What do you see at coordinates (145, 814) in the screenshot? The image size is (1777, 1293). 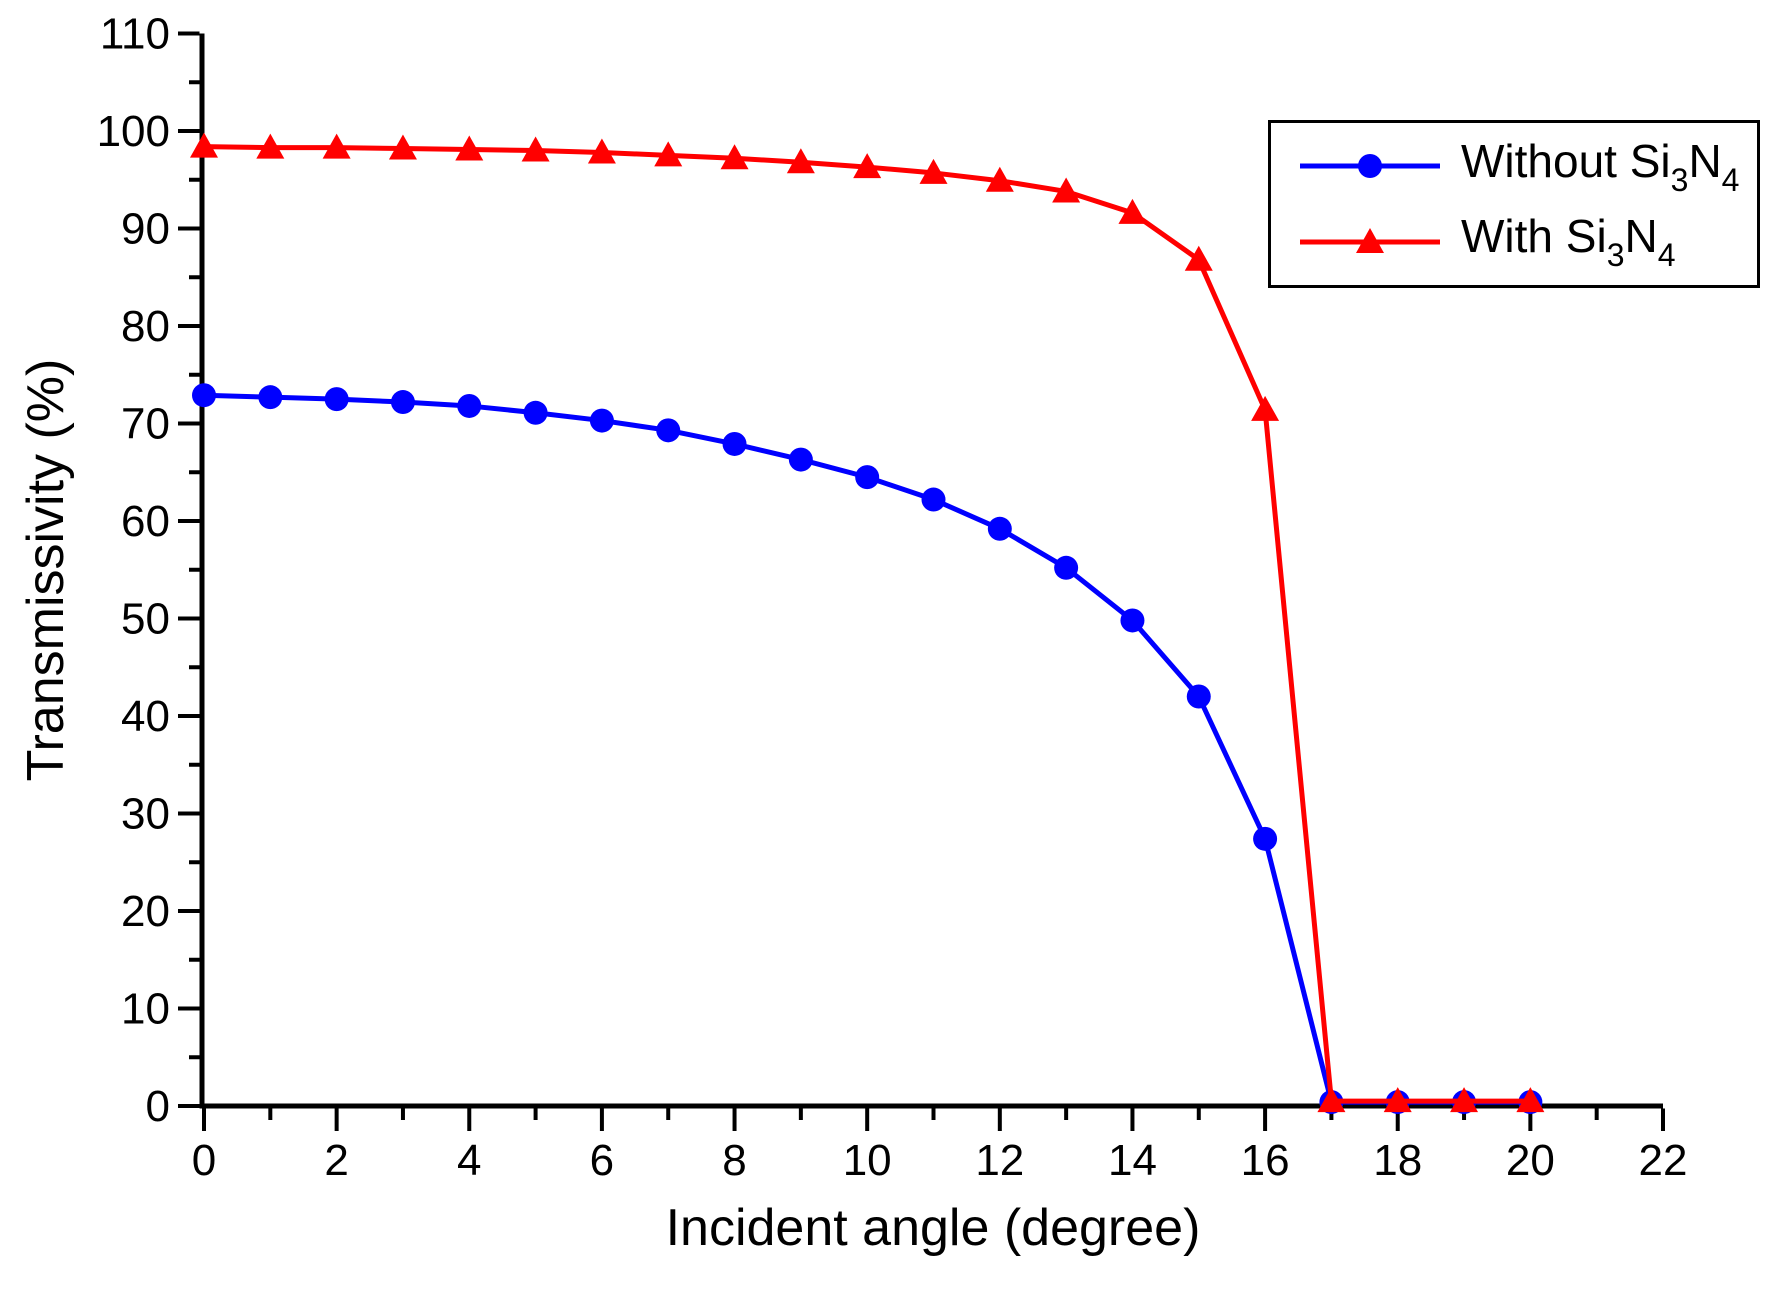 I see `y-tick-label: 30` at bounding box center [145, 814].